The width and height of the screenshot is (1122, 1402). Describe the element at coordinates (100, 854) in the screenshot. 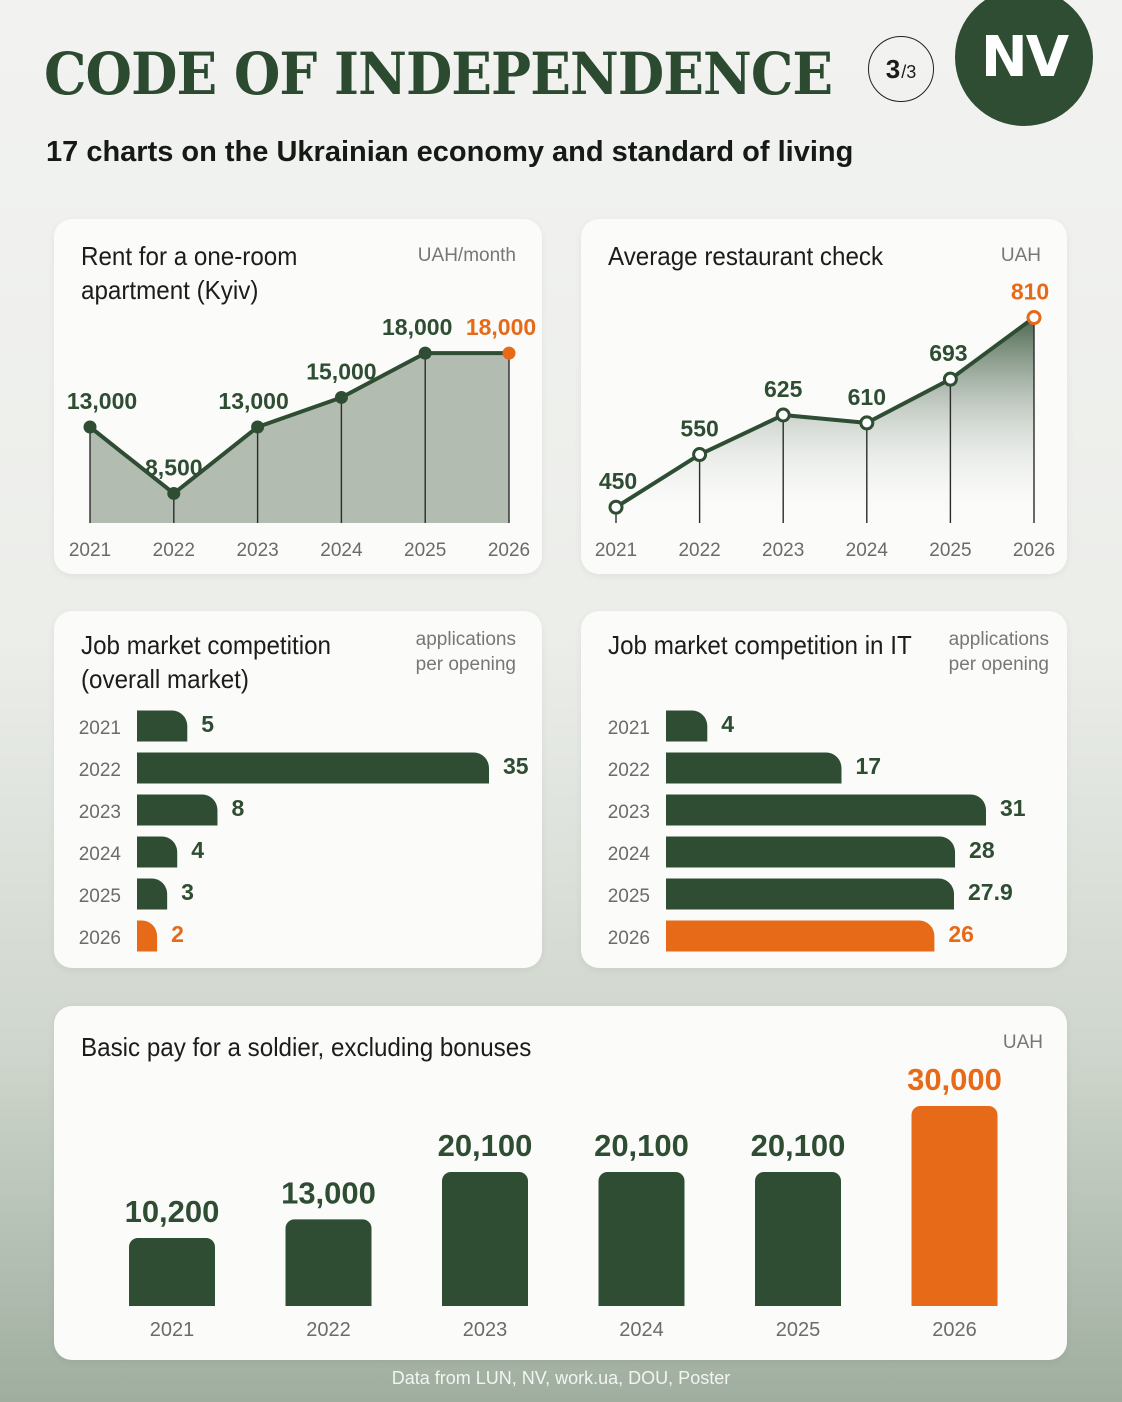

I see `y-tick-label: 2024` at that location.